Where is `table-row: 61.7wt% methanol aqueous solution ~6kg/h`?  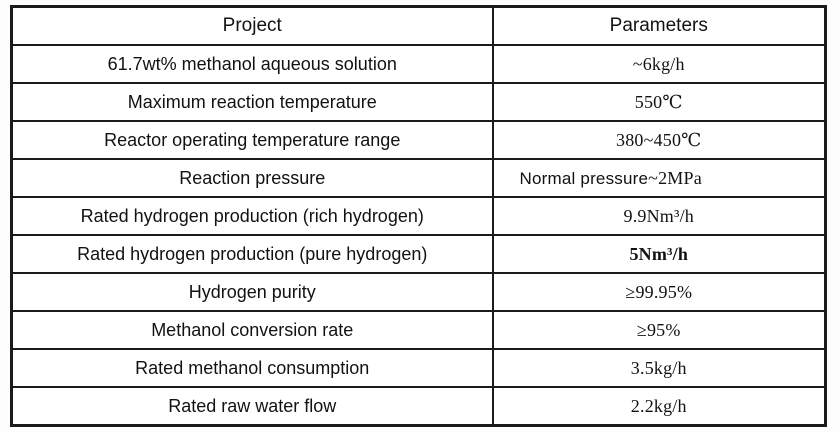 table-row: 61.7wt% methanol aqueous solution ~6kg/h is located at coordinates (418, 64).